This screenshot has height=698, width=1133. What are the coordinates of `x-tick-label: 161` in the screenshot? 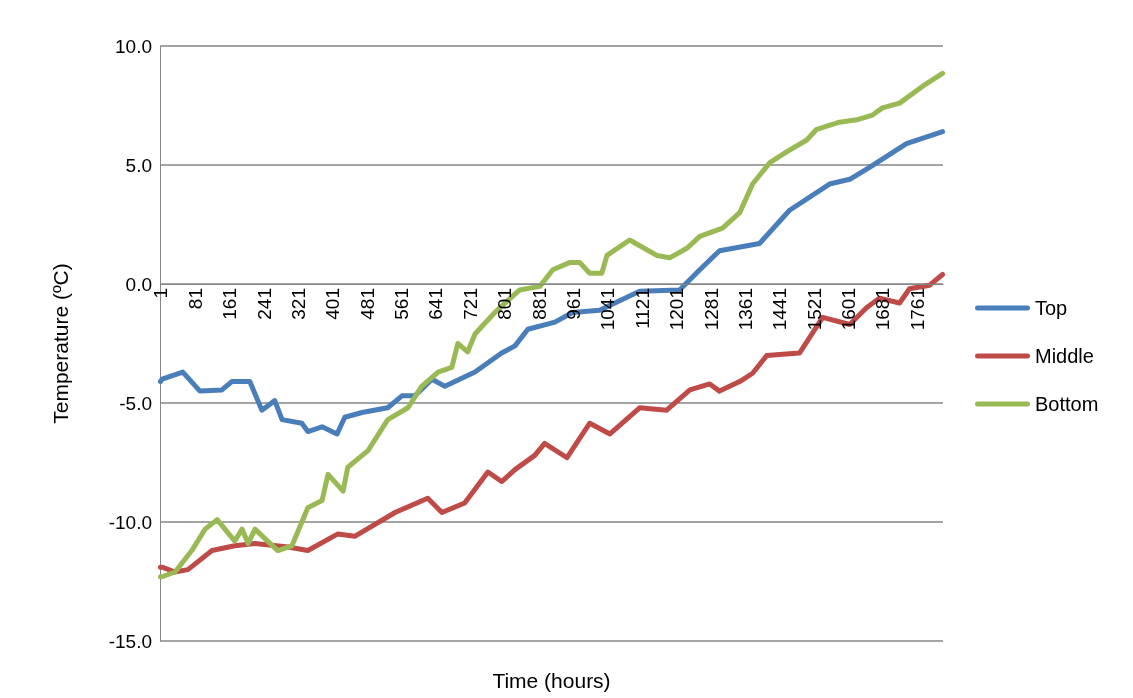 It's located at (230, 304).